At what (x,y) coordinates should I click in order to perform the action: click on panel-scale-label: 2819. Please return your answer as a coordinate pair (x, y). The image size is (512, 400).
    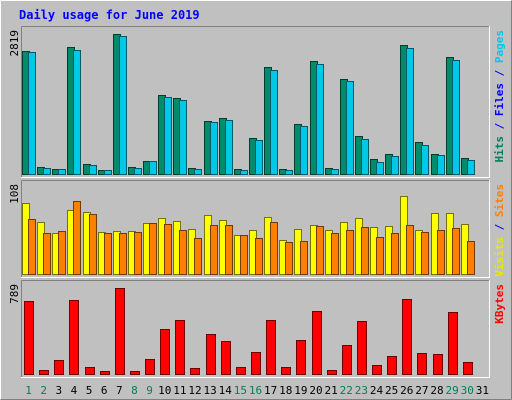
    Looking at the image, I should click on (14, 43).